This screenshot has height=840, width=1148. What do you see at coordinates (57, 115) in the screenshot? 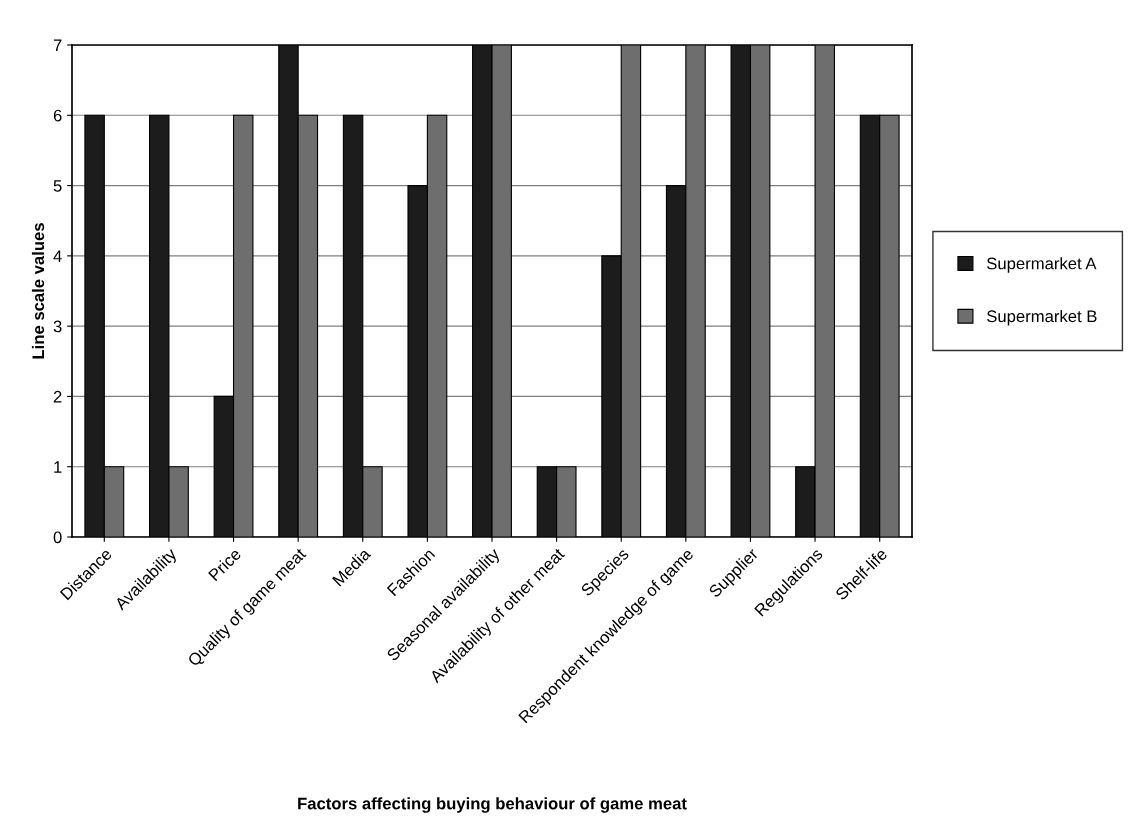
I see `y-tick-label: 6` at bounding box center [57, 115].